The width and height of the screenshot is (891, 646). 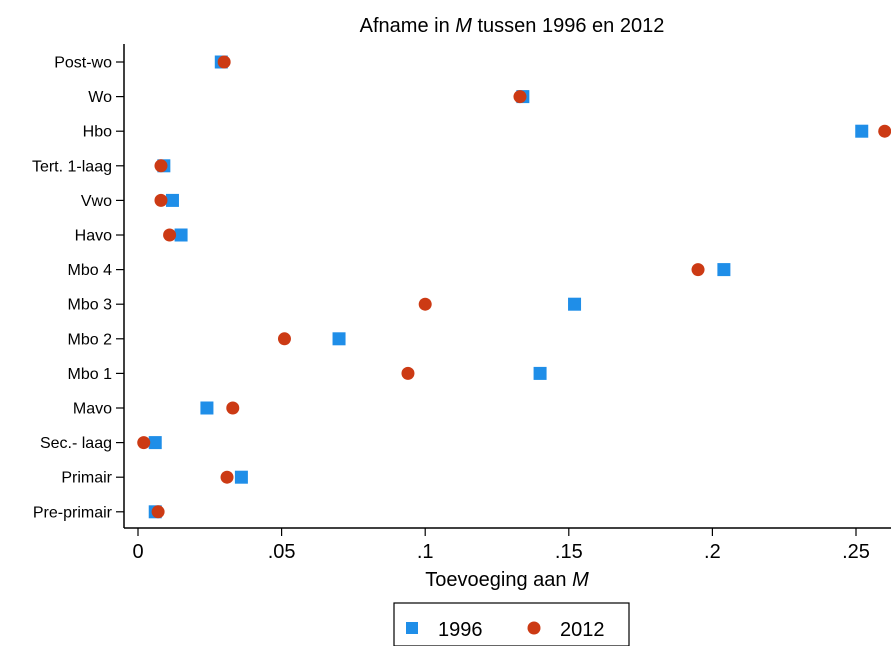 I want to click on y-tick-label: Post-wo, so click(x=83, y=63).